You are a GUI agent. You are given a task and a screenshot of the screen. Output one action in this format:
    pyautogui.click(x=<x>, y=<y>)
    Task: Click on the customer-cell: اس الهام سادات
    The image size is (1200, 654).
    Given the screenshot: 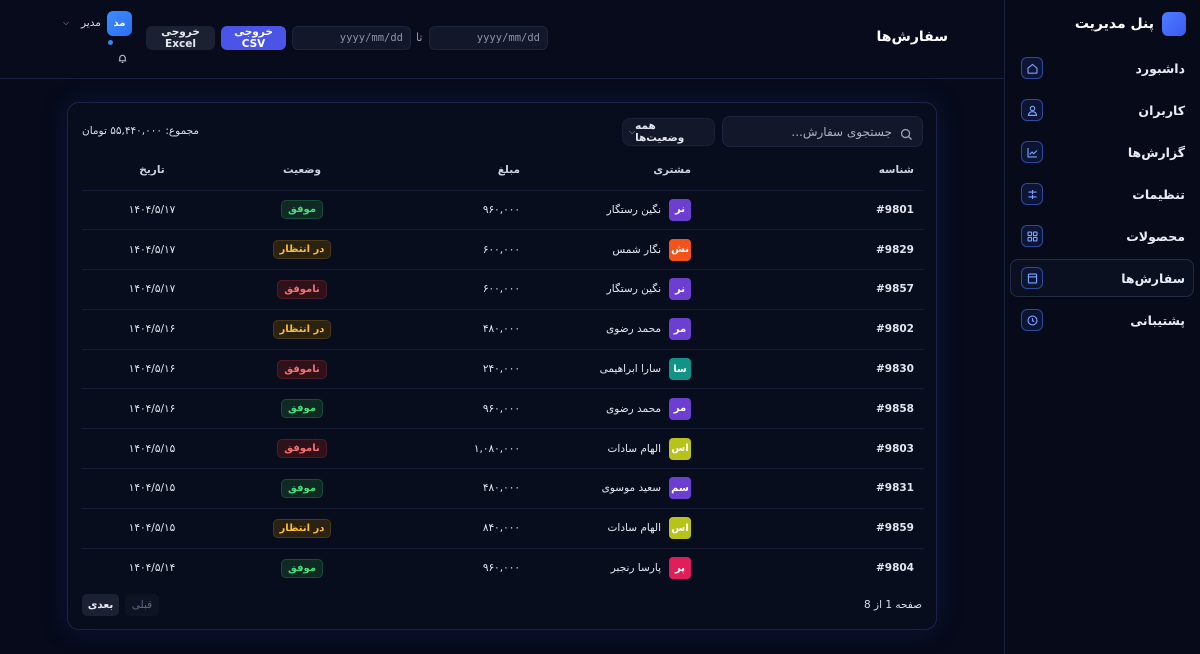 What is the action you would take?
    pyautogui.click(x=657, y=528)
    